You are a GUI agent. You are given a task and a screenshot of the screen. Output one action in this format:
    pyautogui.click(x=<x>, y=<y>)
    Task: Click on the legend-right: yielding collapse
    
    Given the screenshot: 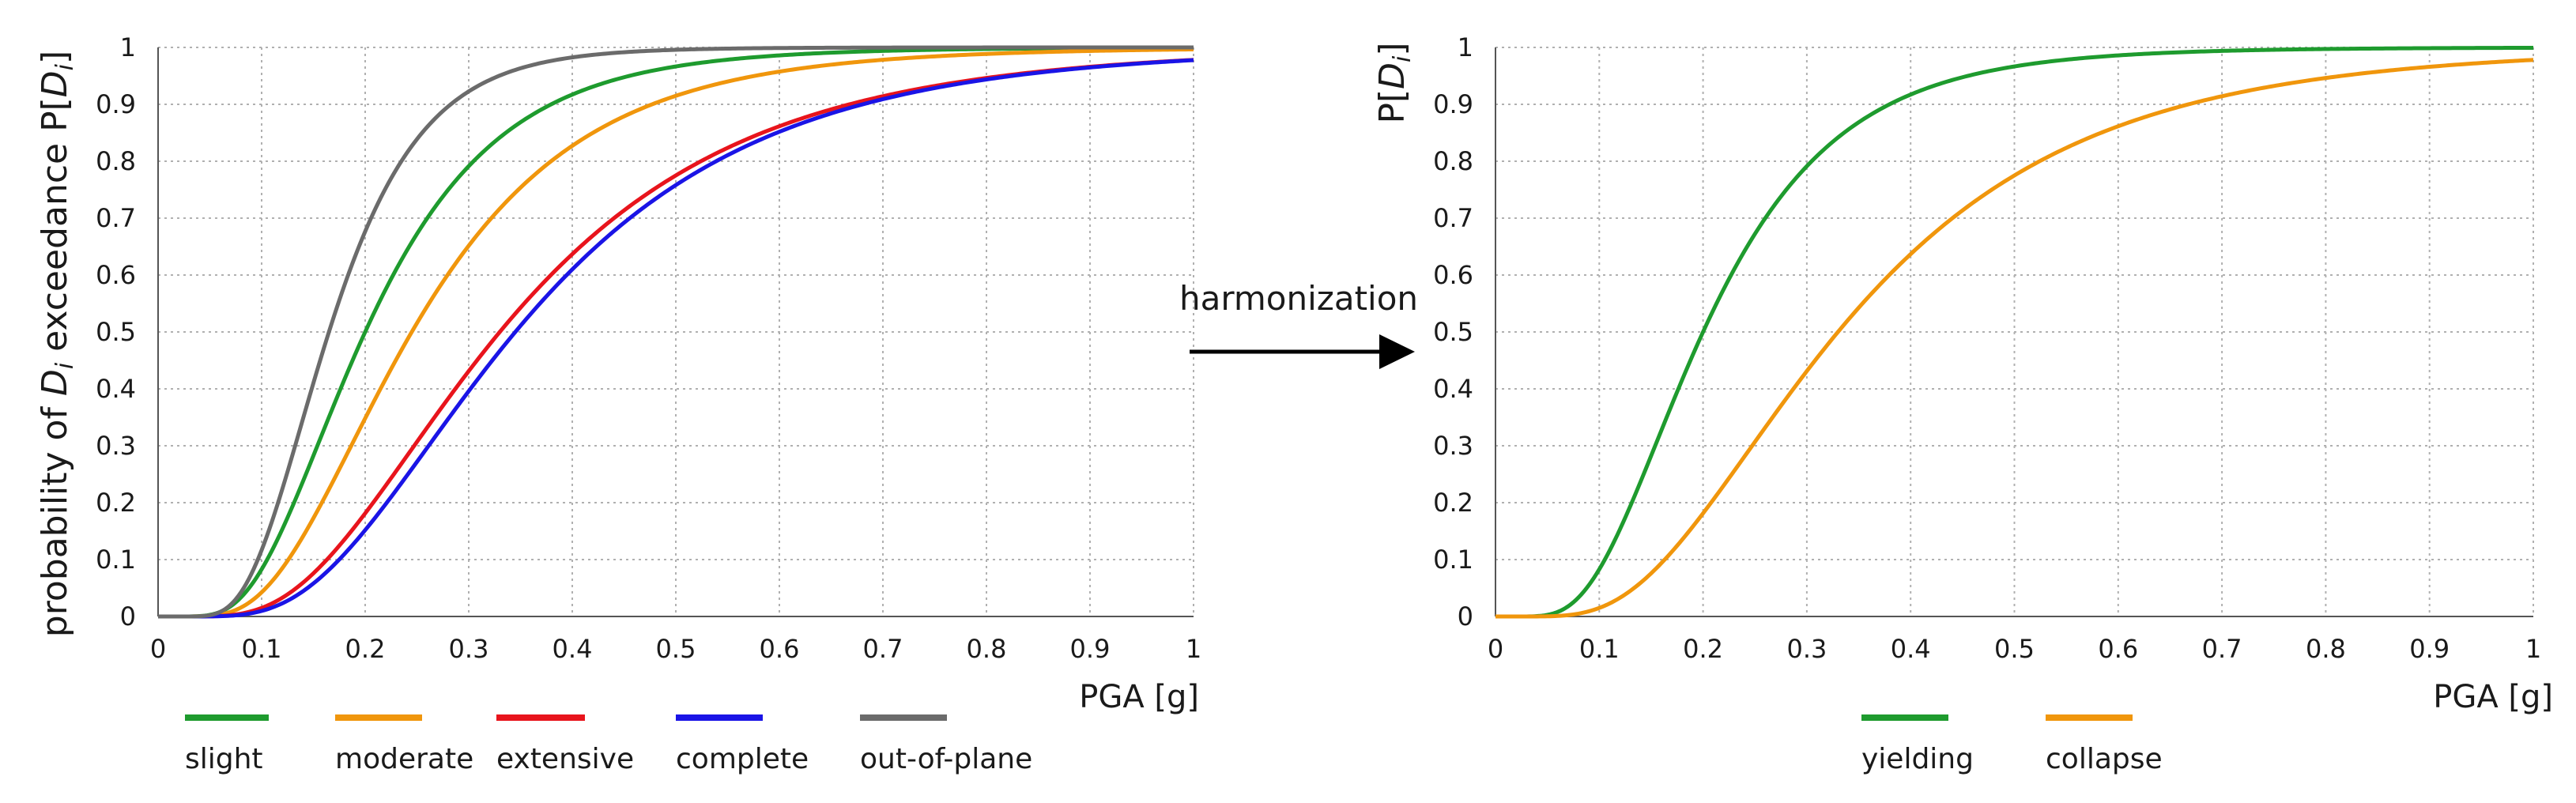 What is the action you would take?
    pyautogui.click(x=2012, y=744)
    